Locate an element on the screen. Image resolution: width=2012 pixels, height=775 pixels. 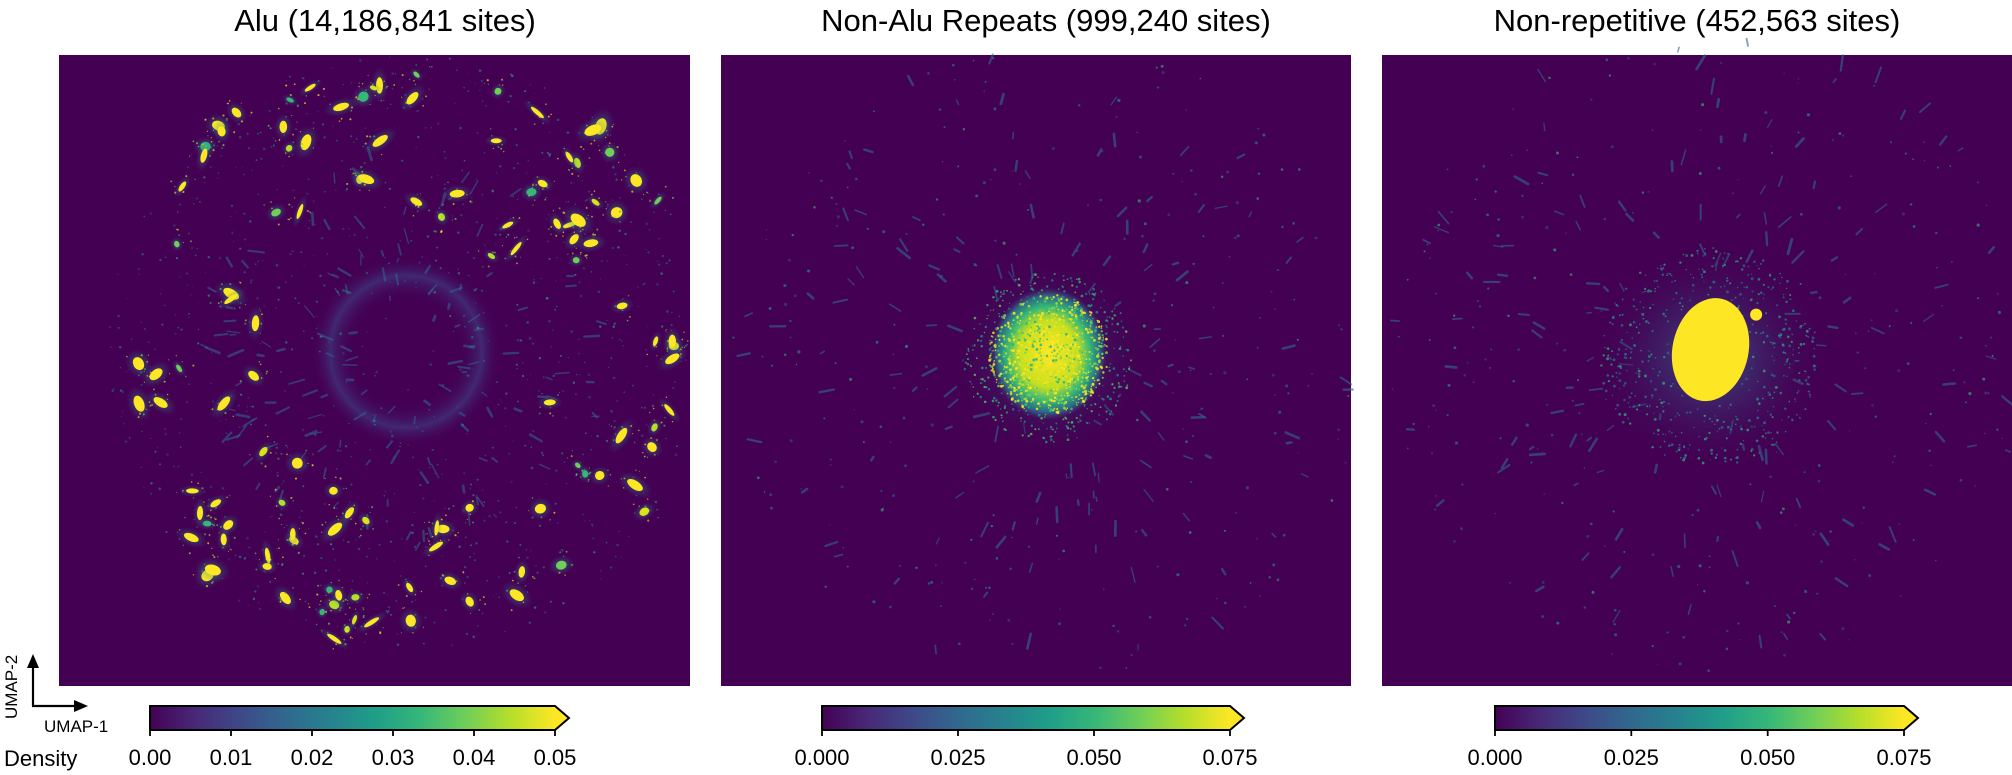
colorbar-extend-tip is located at coordinates (1911, 718).